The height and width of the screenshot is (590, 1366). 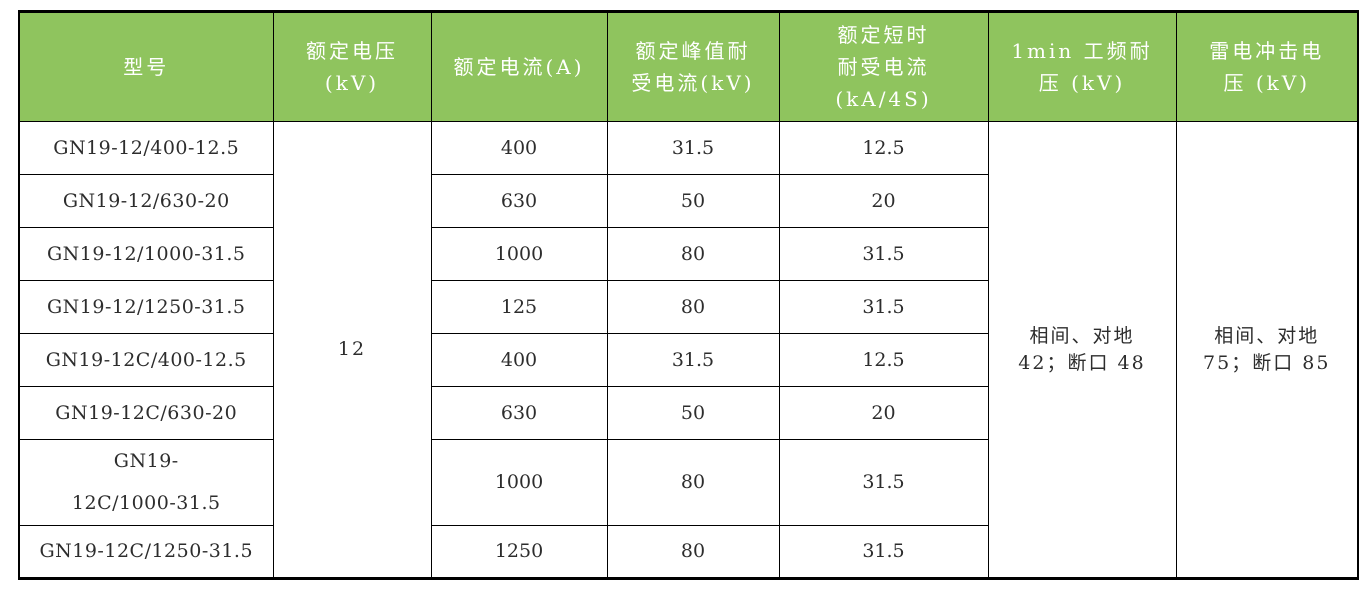 I want to click on model-cell: GN19-12/400-12.5, so click(x=146, y=148).